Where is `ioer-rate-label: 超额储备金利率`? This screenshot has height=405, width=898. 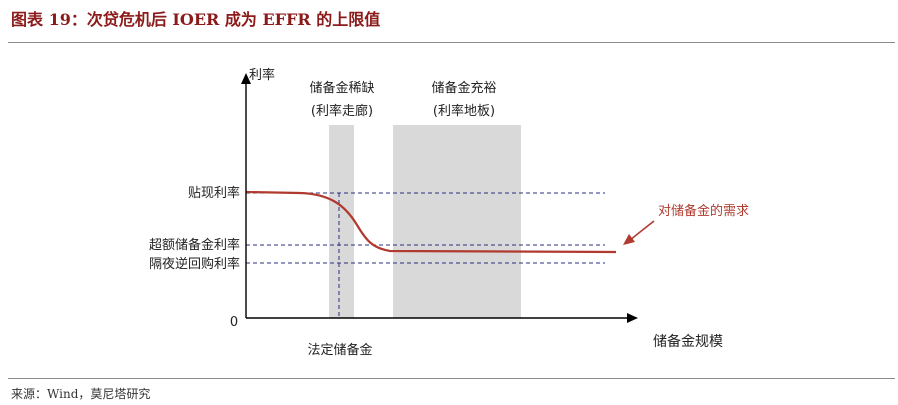 ioer-rate-label: 超额储备金利率 is located at coordinates (194, 245).